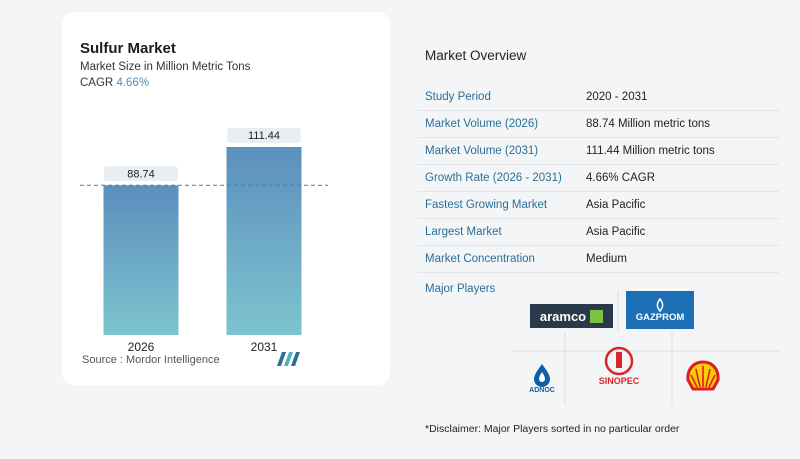 This screenshot has height=459, width=800. Describe the element at coordinates (482, 151) in the screenshot. I see `overview-row-key: Market Volume (2031)` at that location.